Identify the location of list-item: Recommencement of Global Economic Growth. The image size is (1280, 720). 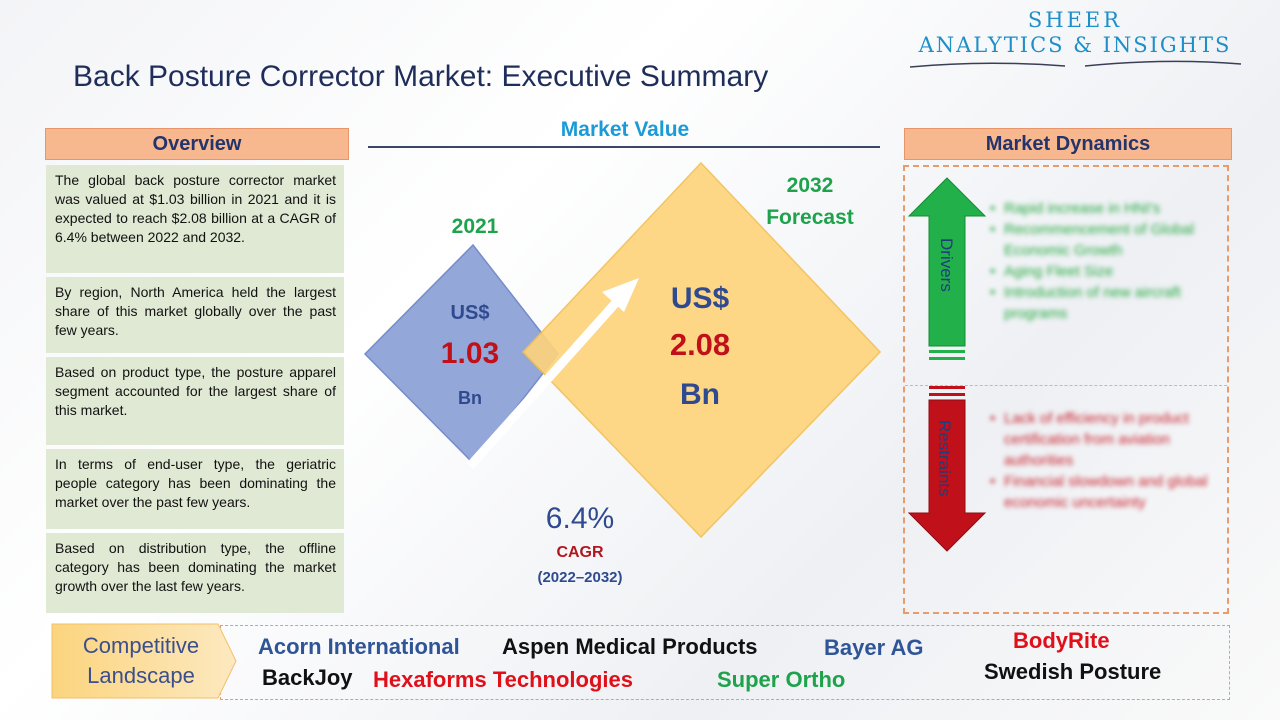
(1102, 240).